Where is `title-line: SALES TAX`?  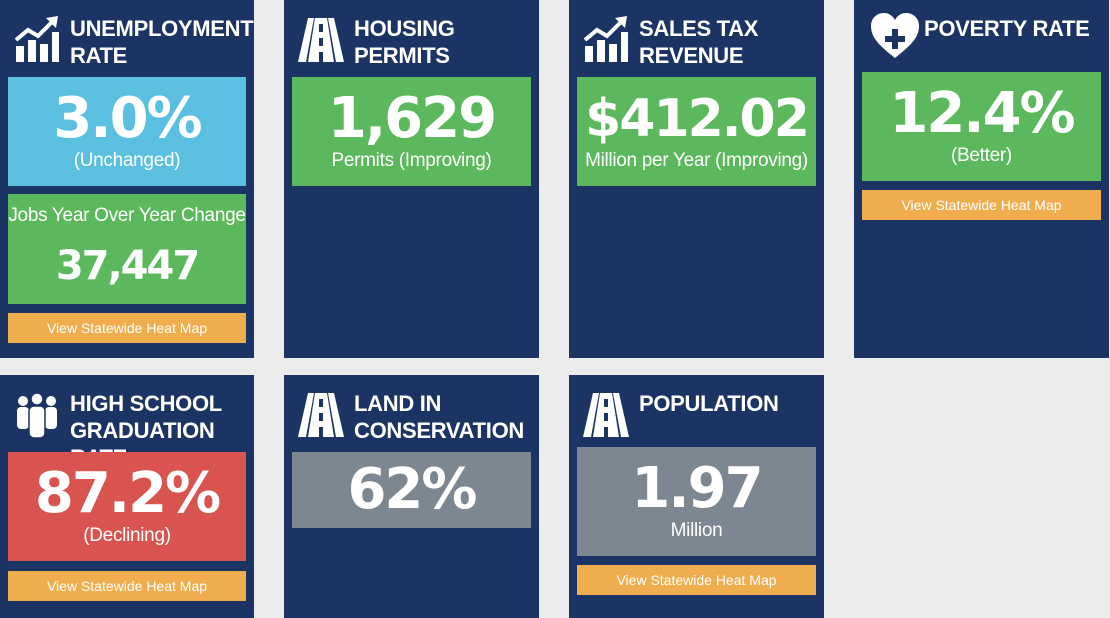 title-line: SALES TAX is located at coordinates (699, 28).